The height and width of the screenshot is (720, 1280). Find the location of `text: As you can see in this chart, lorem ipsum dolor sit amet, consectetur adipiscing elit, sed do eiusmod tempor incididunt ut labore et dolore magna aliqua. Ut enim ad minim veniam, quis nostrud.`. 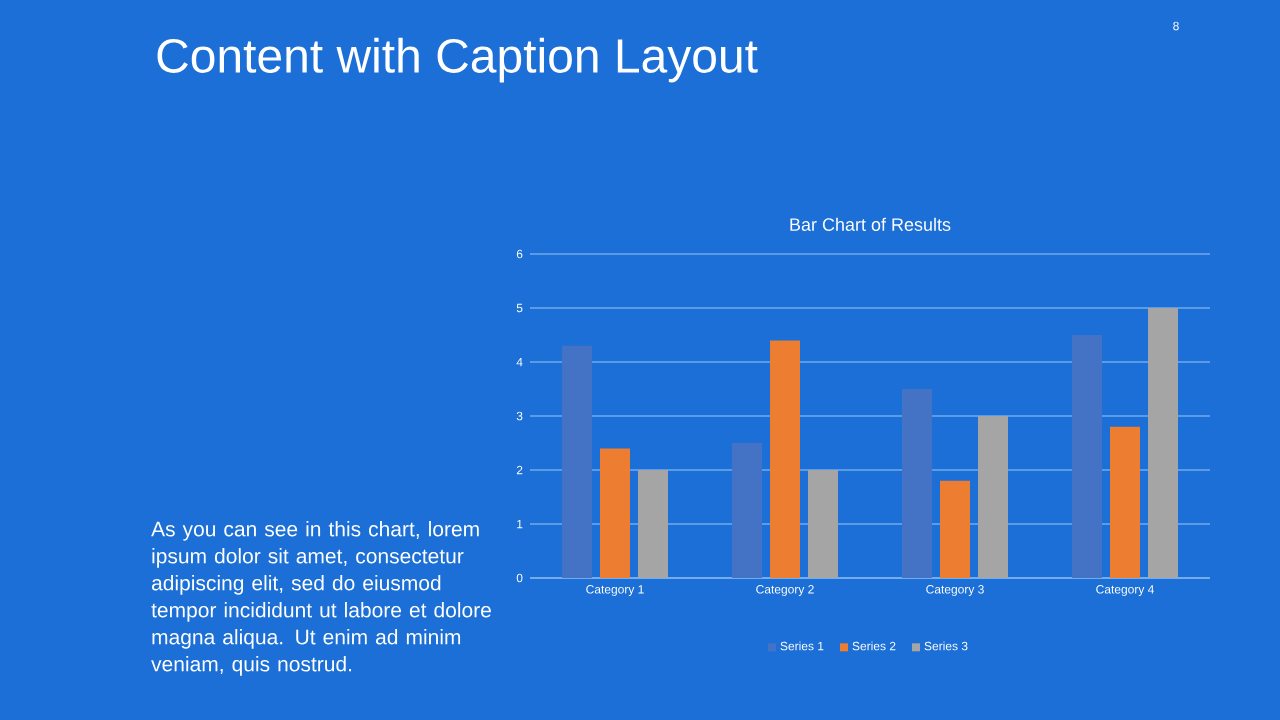

text: As you can see in this chart, lorem ipsum dolor sit amet, consectetur adipiscing elit, sed do eiusmod tempor incididunt ut labore et dolore magna aliqua. Ut enim ad minim veniam, quis nostrud. is located at coordinates (321, 598).